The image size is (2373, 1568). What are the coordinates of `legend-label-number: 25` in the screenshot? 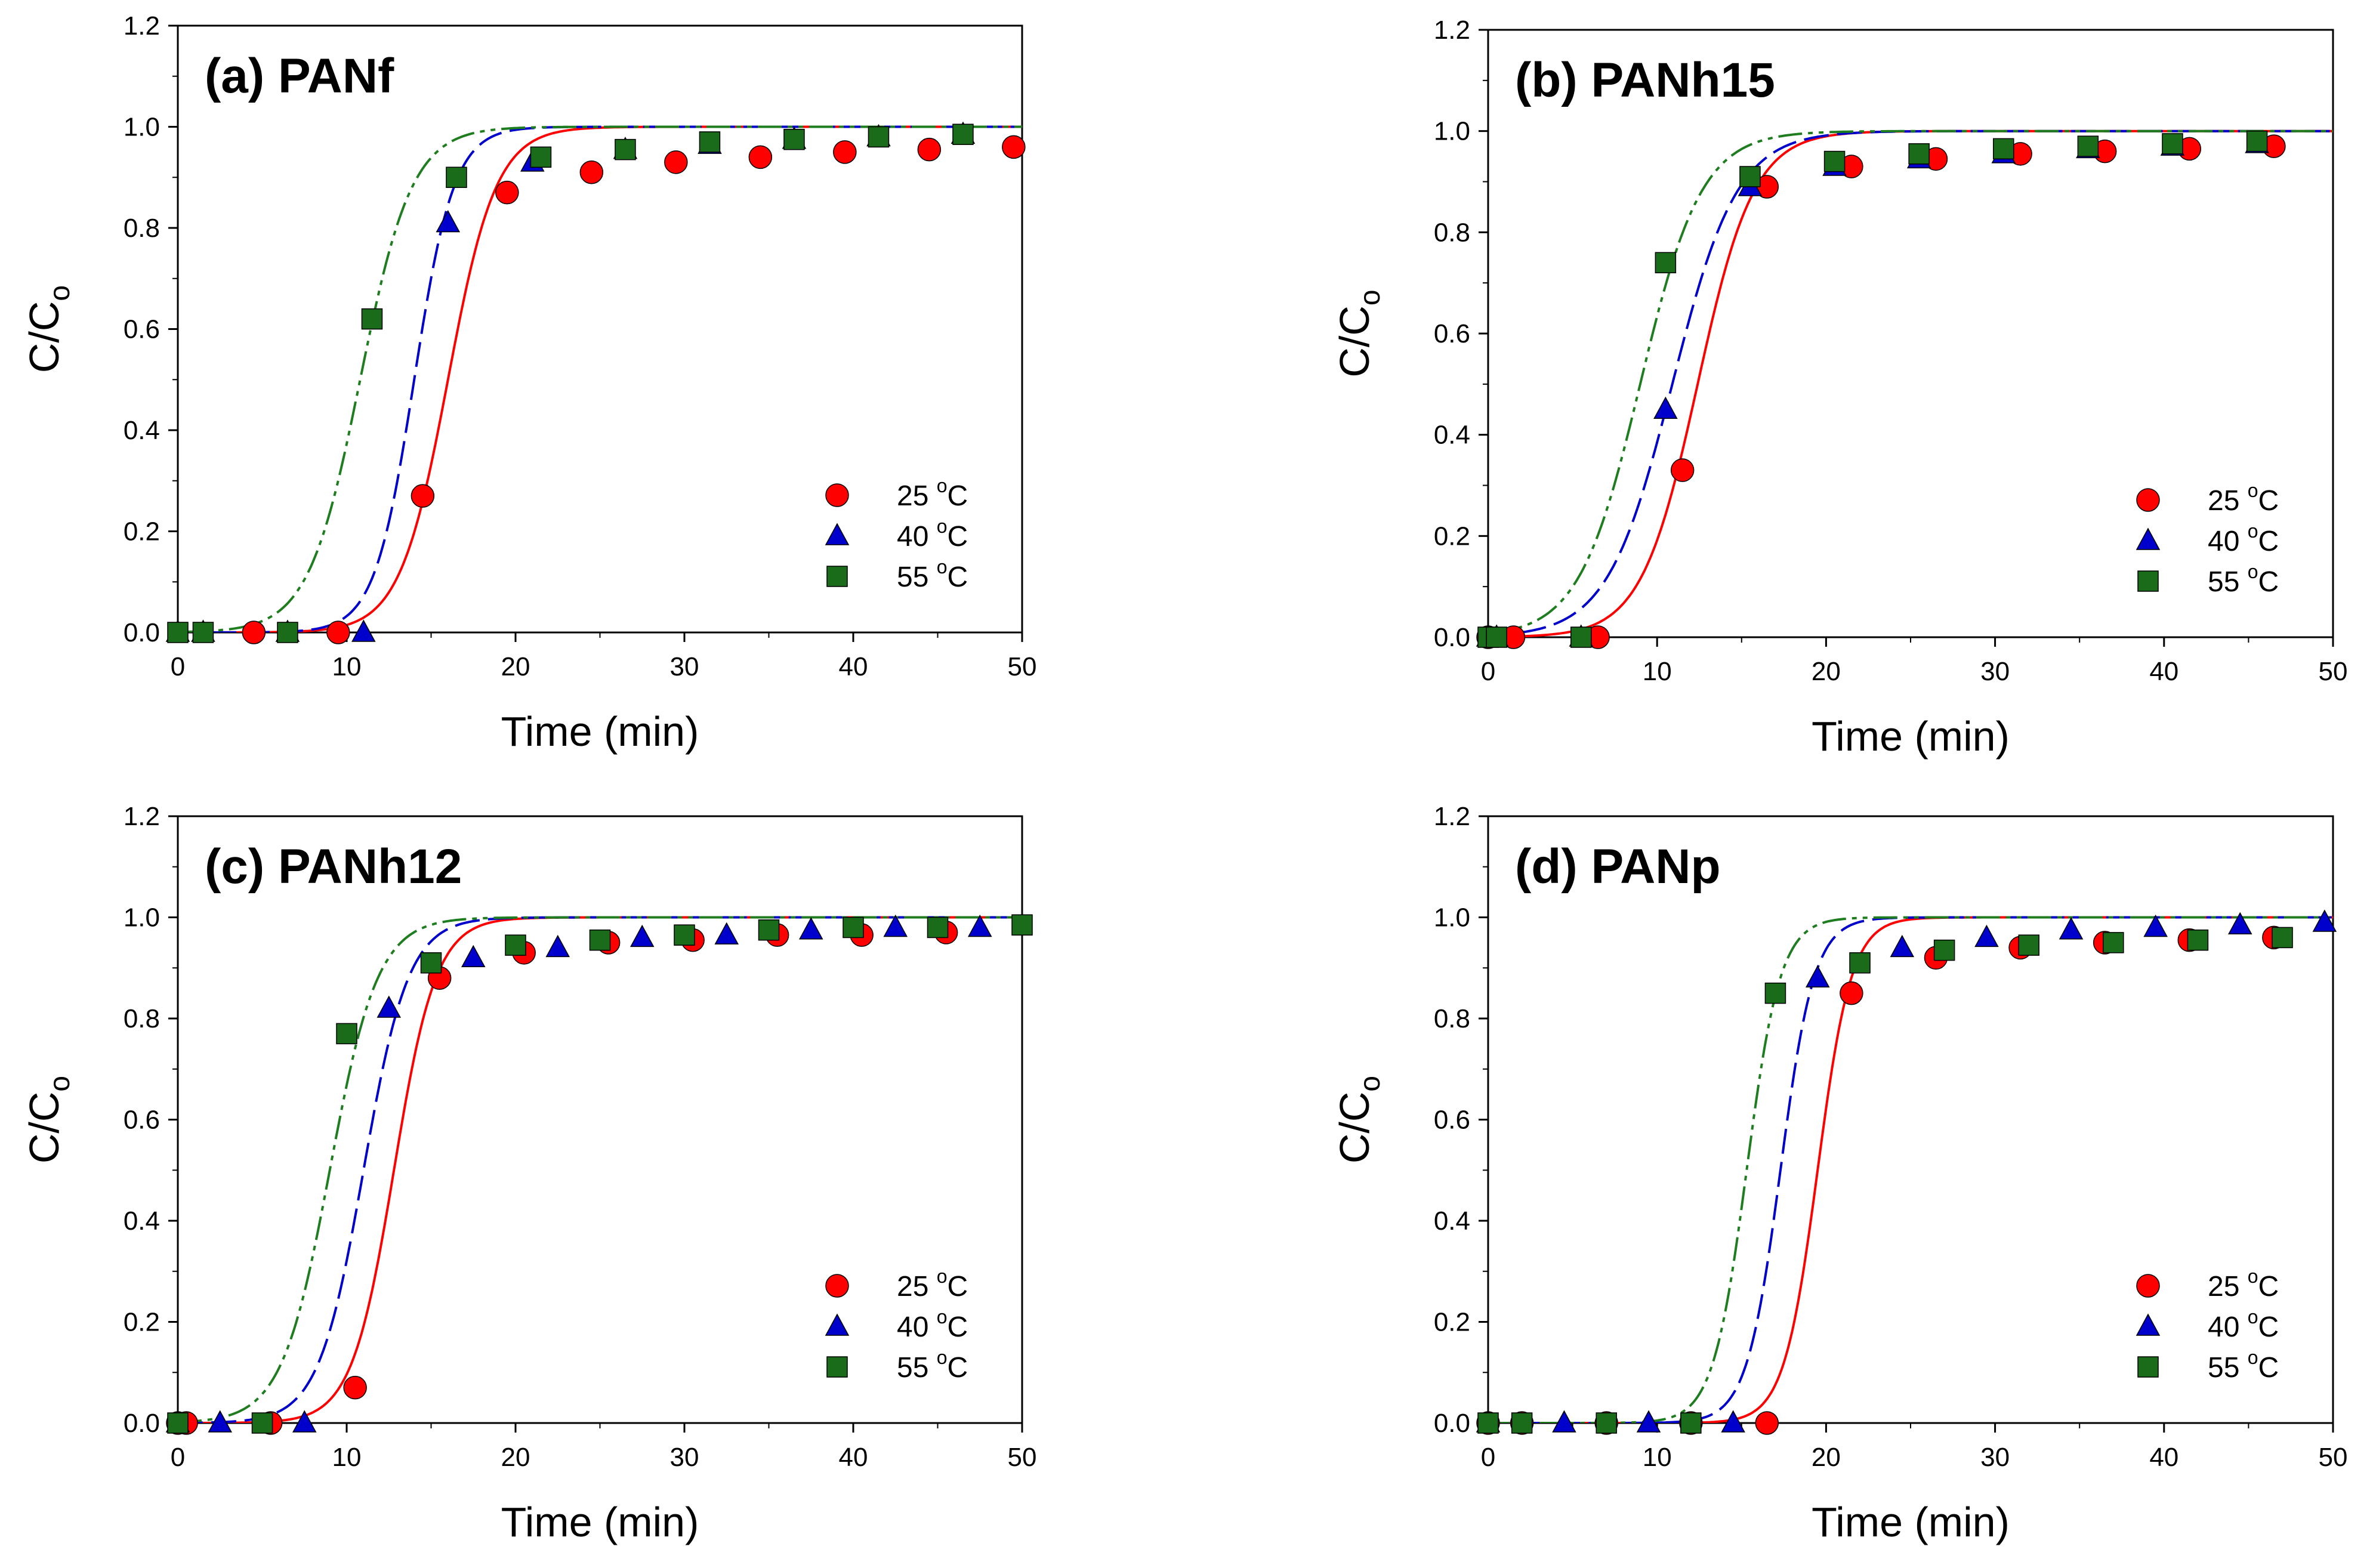 It's located at (917, 496).